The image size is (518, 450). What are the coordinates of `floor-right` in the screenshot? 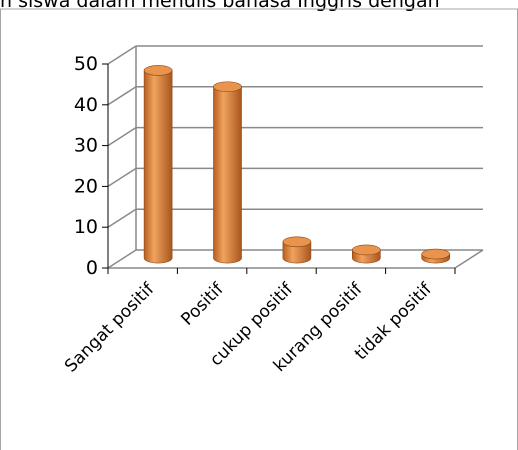 It's located at (469, 259).